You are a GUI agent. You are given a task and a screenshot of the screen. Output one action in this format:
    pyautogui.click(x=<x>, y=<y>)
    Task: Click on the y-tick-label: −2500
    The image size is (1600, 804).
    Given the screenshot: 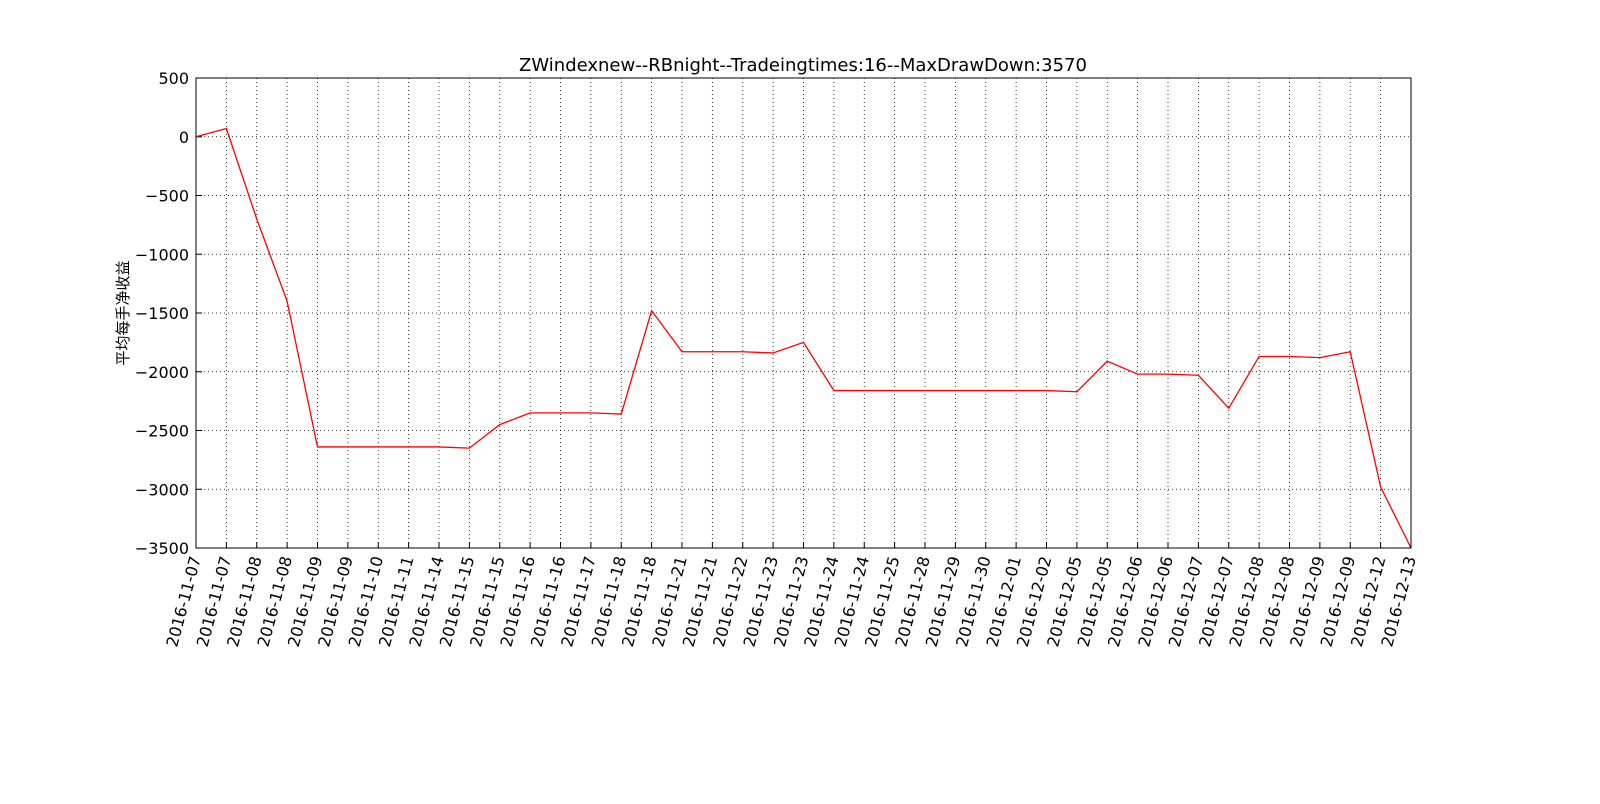 What is the action you would take?
    pyautogui.click(x=162, y=431)
    